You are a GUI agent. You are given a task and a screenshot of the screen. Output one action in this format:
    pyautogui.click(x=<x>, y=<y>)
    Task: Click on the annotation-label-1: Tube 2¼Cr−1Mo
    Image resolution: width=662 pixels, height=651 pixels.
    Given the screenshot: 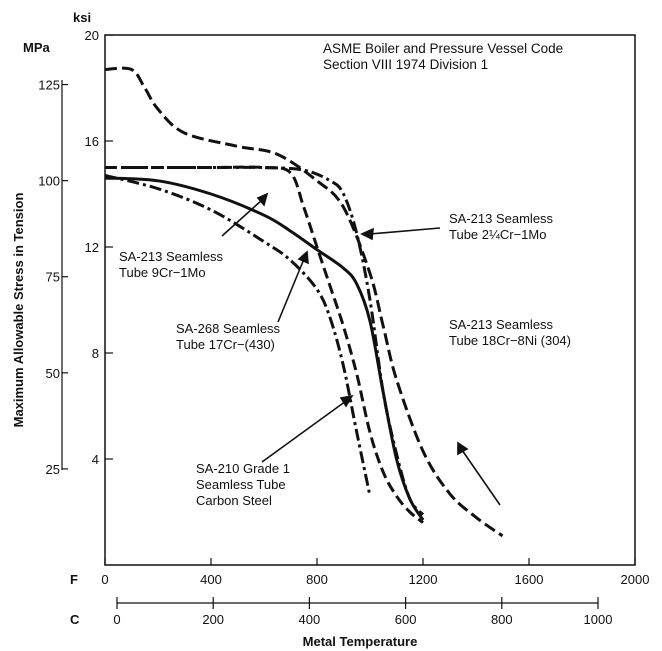 What is the action you would take?
    pyautogui.click(x=497, y=234)
    